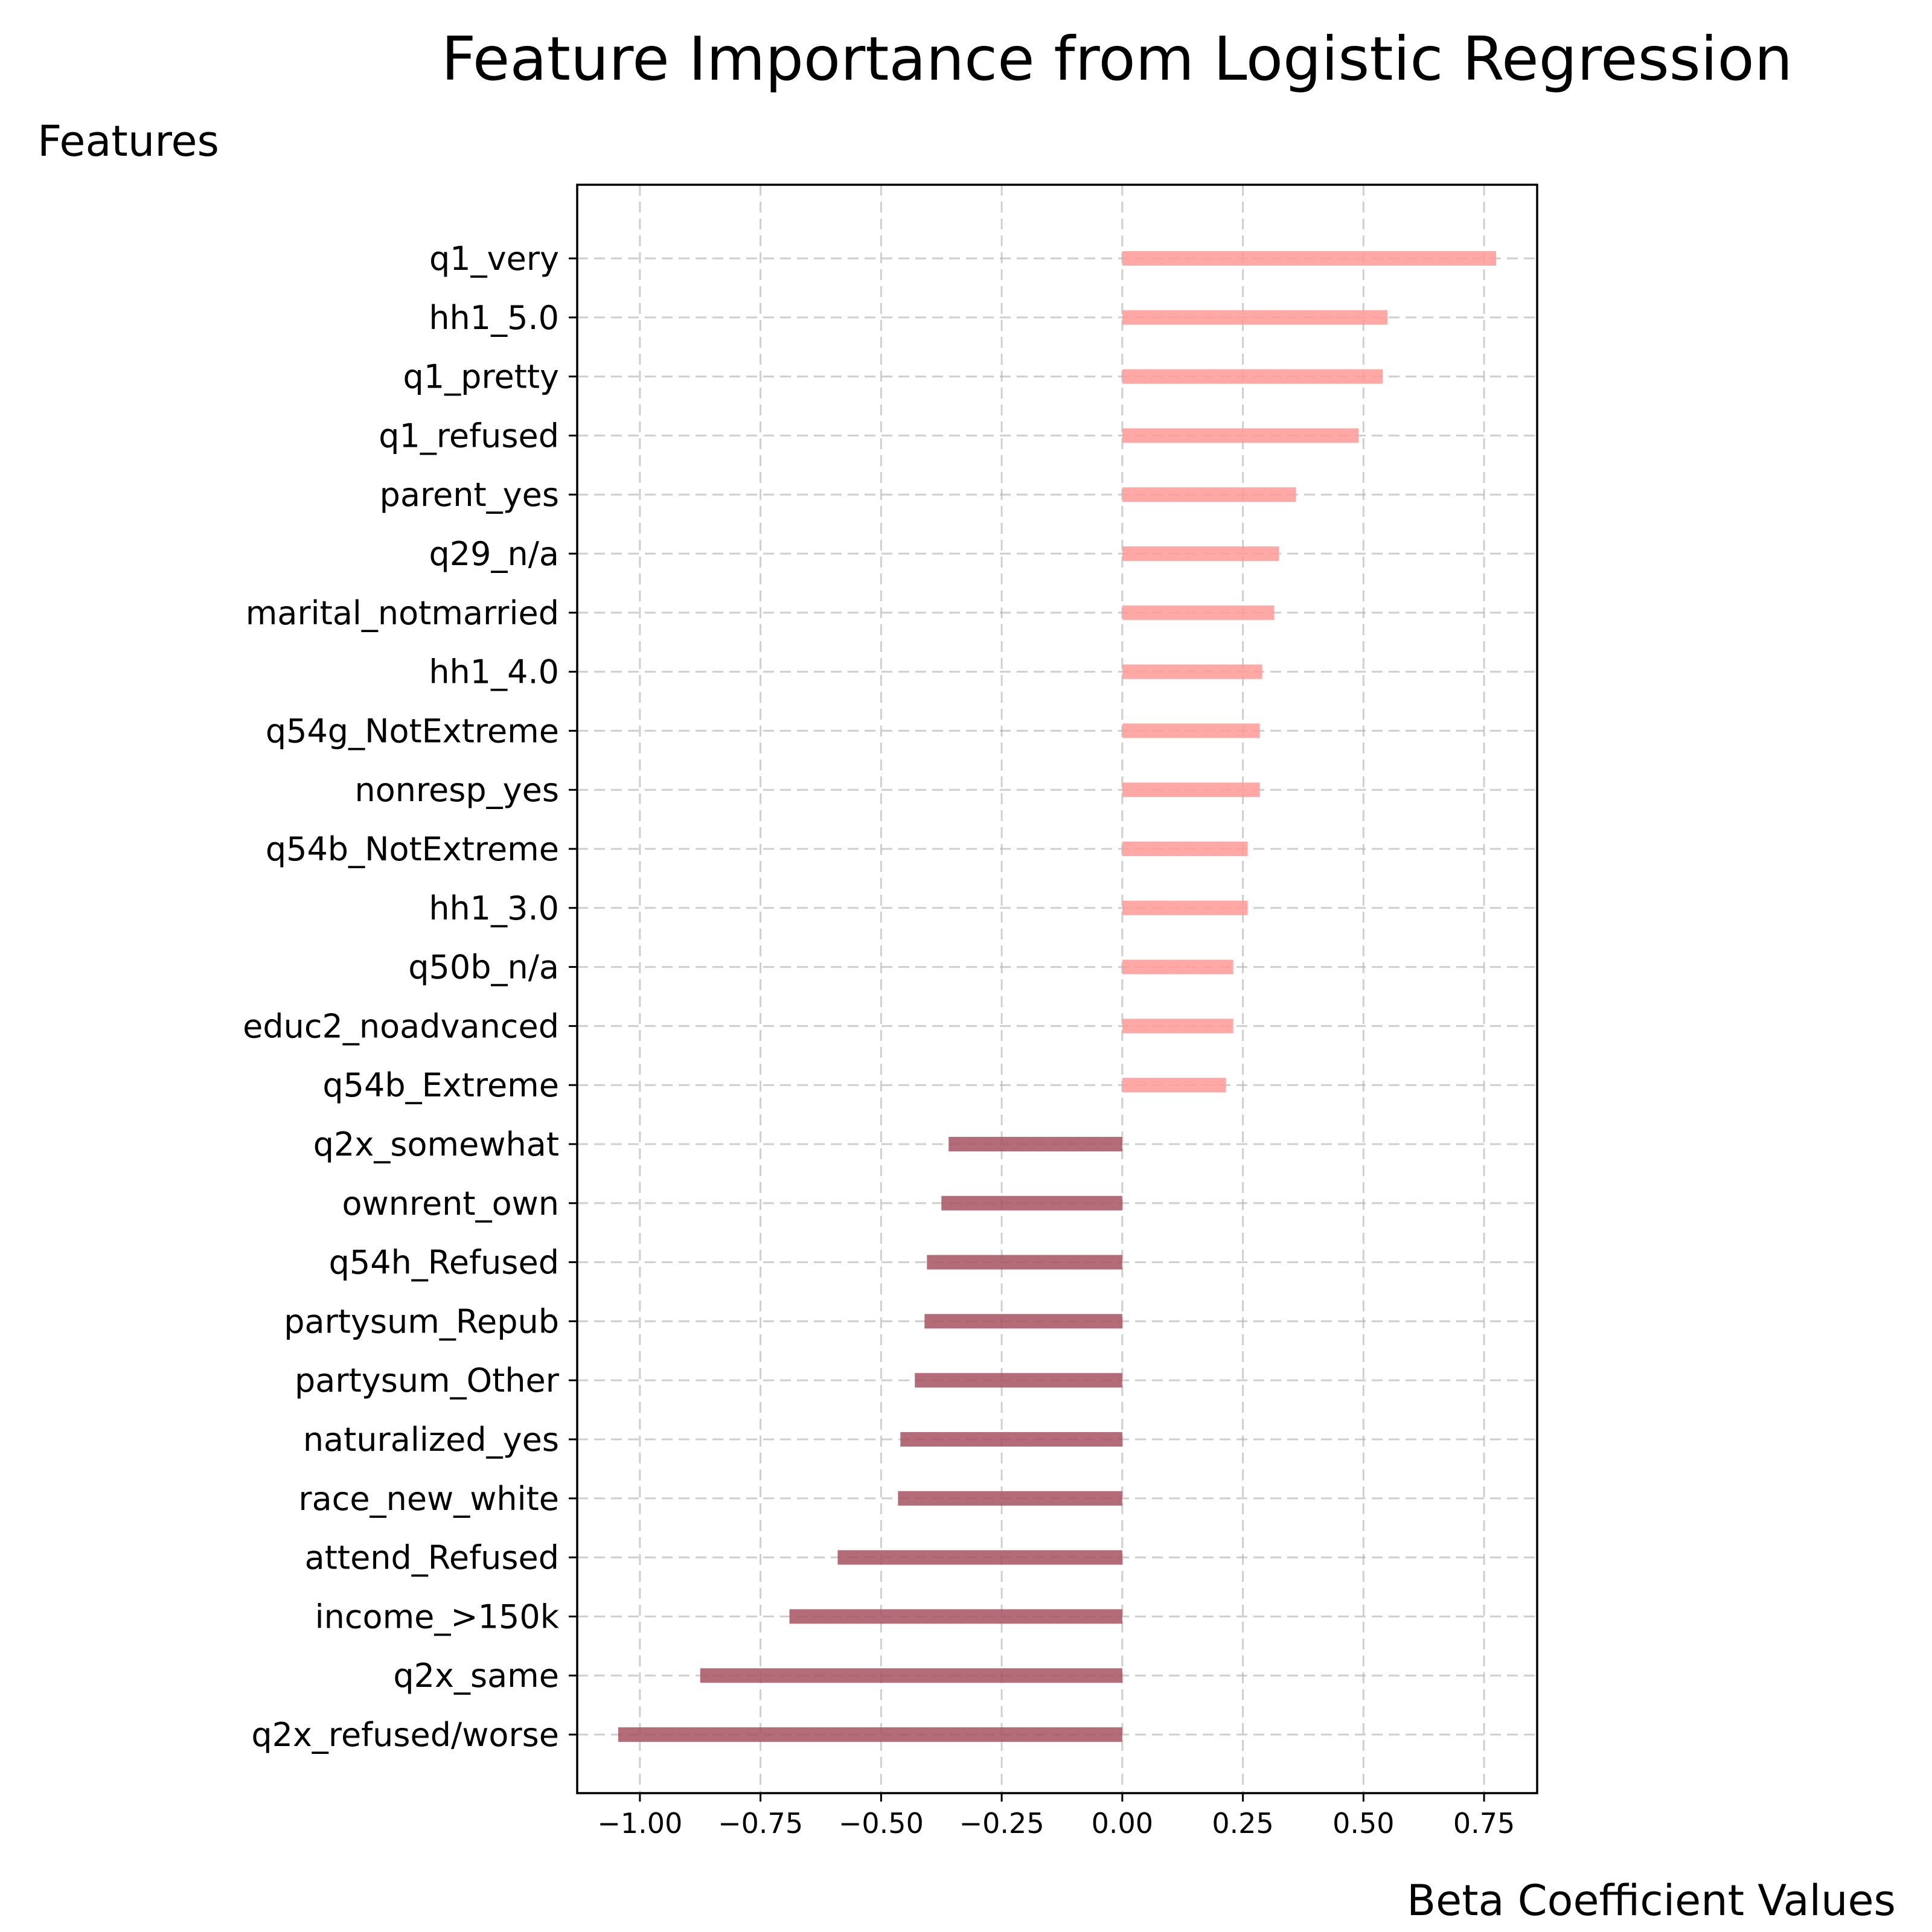 This screenshot has height=1932, width=1932. I want to click on y-tick-label: parent_yes, so click(469, 495).